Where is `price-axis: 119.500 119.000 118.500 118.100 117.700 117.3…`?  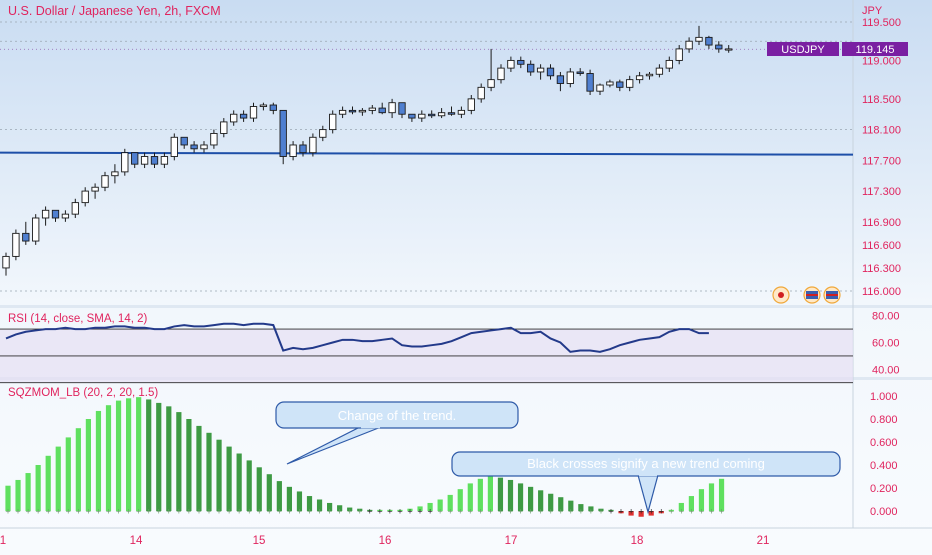
price-axis: 119.500 119.000 118.500 118.100 117.700 117.3… is located at coordinates (881, 157).